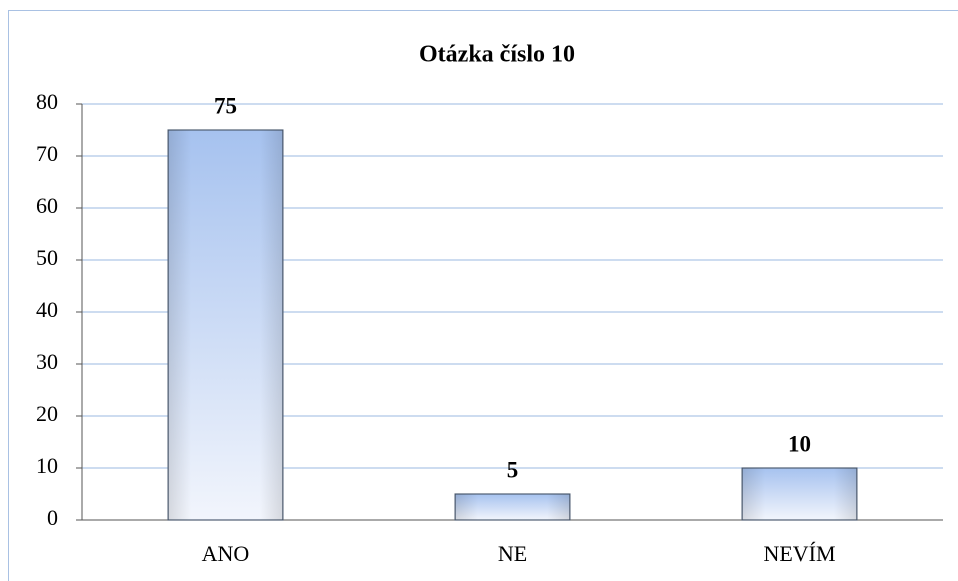 This screenshot has height=581, width=958. Describe the element at coordinates (47, 101) in the screenshot. I see `y-tick-label: 80` at that location.